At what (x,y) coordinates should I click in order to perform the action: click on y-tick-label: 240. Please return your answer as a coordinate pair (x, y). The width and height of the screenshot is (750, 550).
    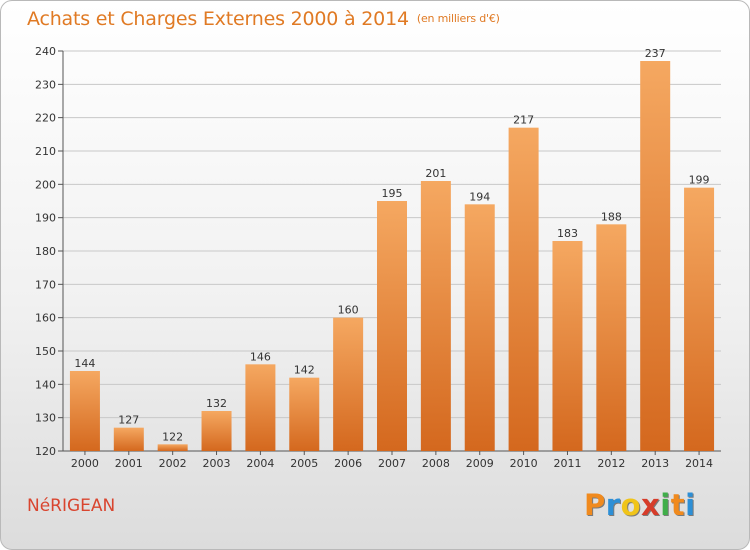
    Looking at the image, I should click on (45, 51).